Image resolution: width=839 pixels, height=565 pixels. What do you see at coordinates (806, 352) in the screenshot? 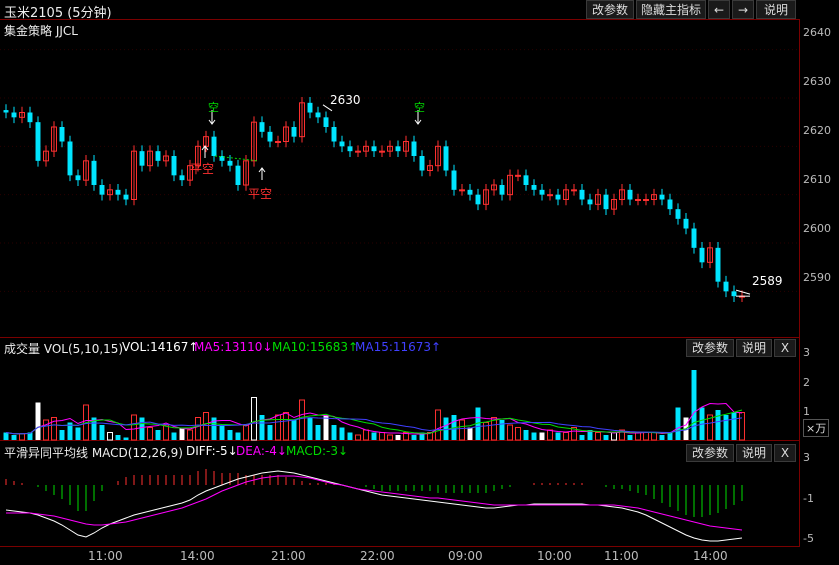
I see `volume-tick: 3` at bounding box center [806, 352].